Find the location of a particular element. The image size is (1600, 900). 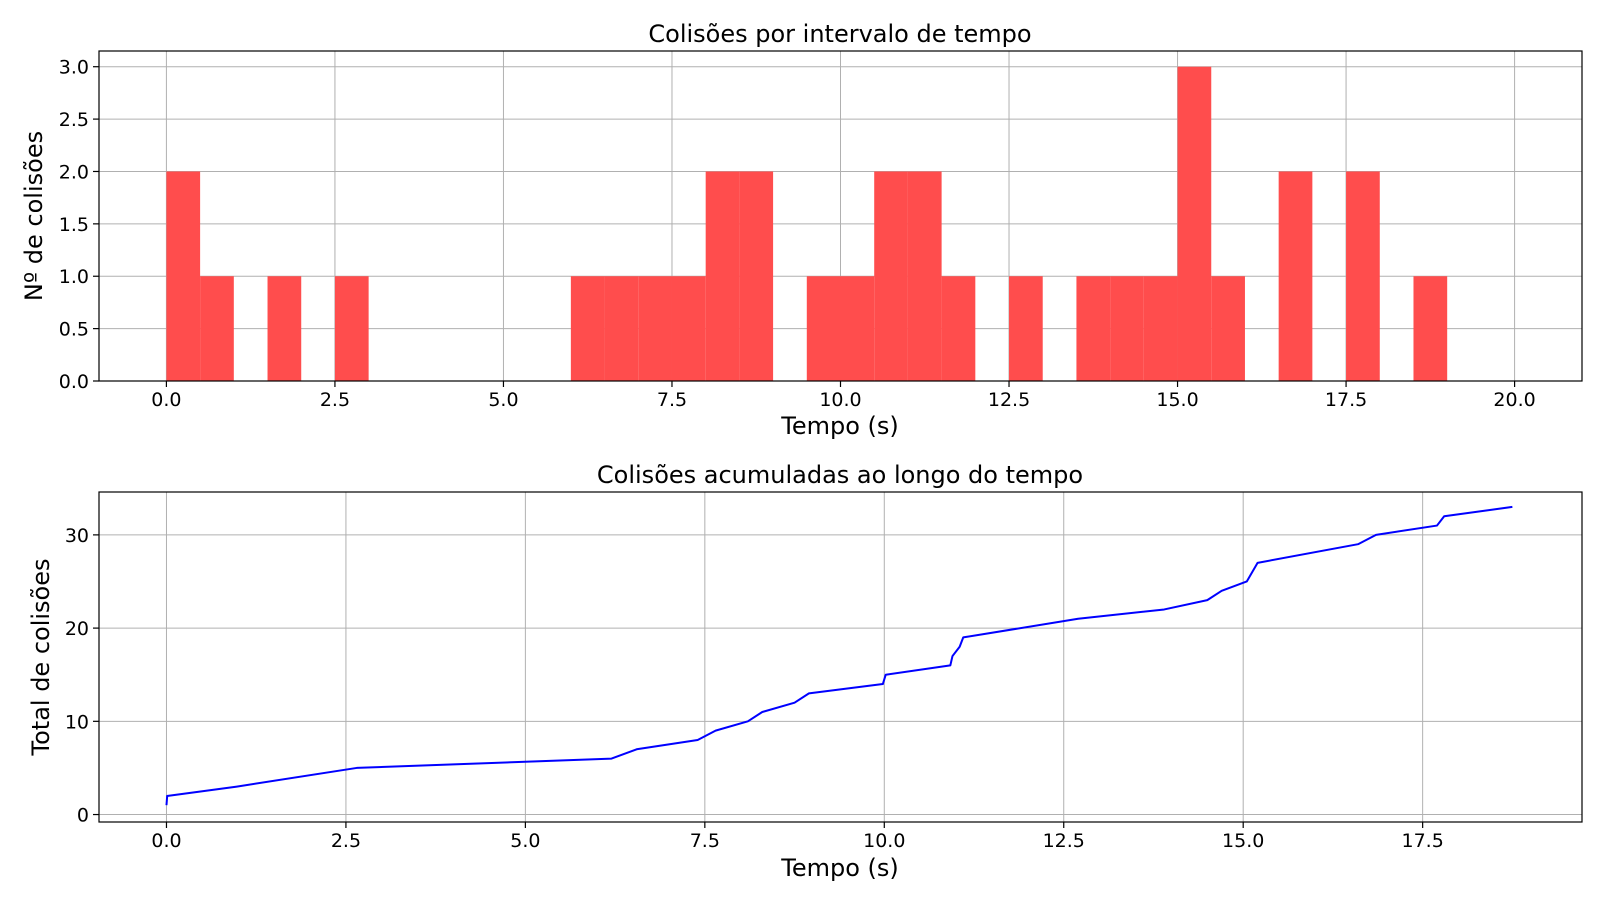

y-tick-label: 0.5 is located at coordinates (74, 330).